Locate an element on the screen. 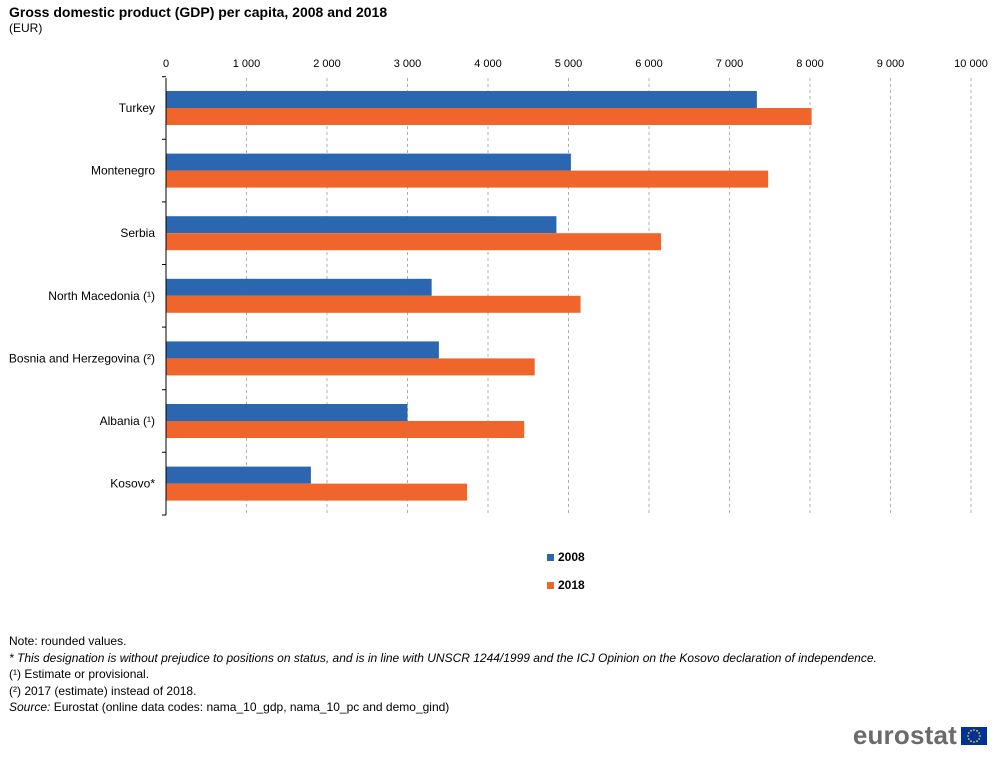 Image resolution: width=1005 pixels, height=765 pixels. source-label: Source: is located at coordinates (30, 707).